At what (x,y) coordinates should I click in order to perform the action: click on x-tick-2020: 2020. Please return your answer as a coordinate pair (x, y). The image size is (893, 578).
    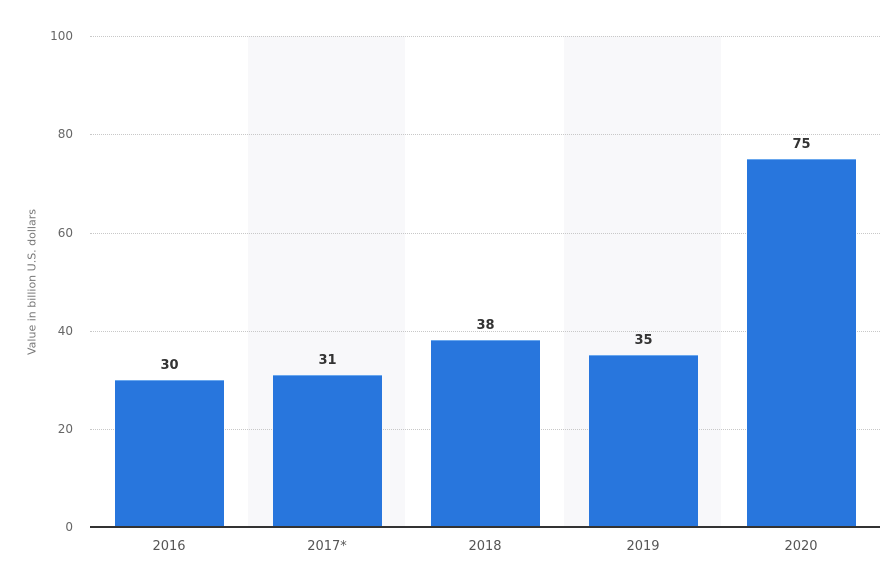
    Looking at the image, I should click on (801, 546).